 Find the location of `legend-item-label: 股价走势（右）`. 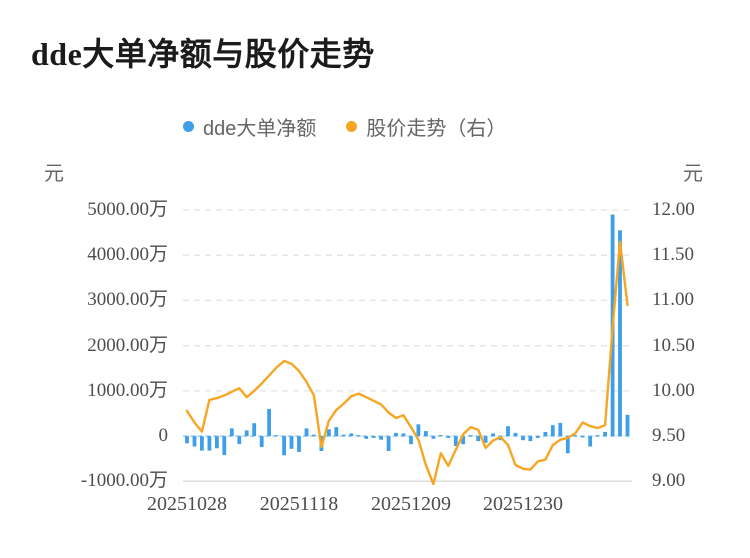

legend-item-label: 股价走势（右） is located at coordinates (436, 129).